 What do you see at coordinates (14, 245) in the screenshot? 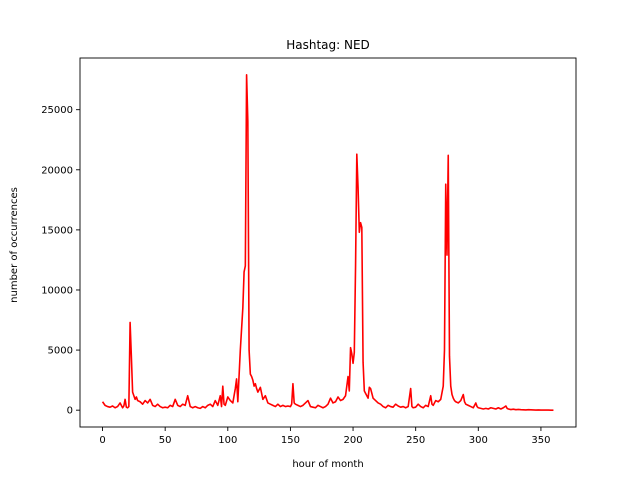
I see `y-axis-label: number of occurrences` at bounding box center [14, 245].